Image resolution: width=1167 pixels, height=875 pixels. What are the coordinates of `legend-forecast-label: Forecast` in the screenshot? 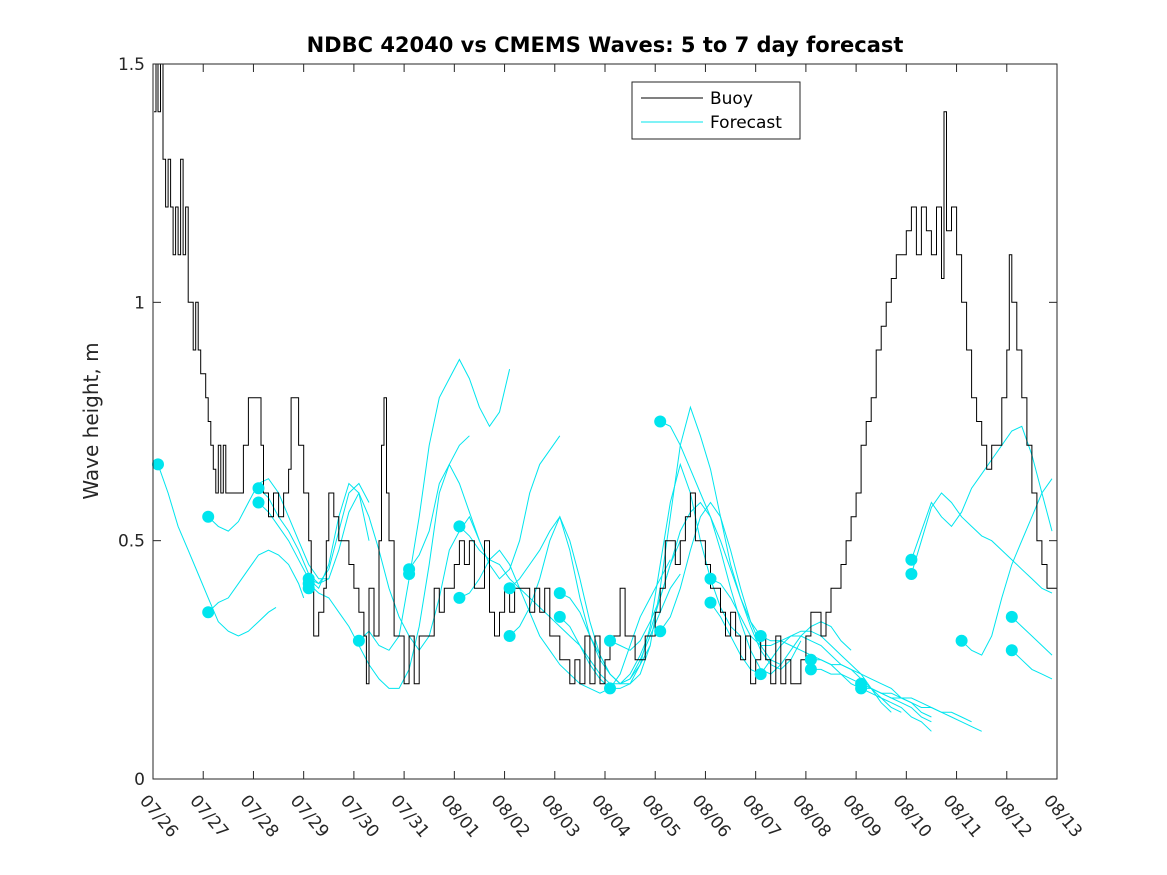 It's located at (746, 123).